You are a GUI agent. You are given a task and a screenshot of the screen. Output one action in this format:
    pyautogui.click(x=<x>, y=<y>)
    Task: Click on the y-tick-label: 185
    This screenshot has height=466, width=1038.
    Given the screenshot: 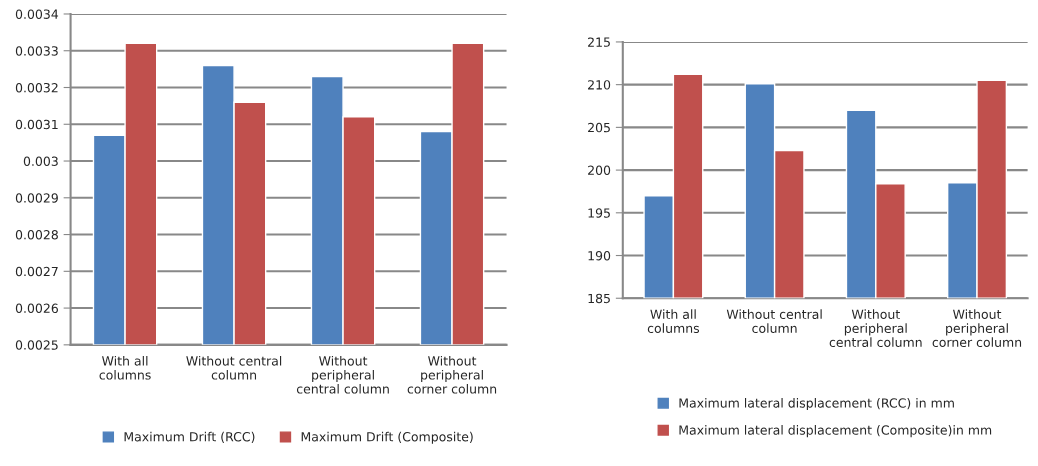 What is the action you would take?
    pyautogui.click(x=599, y=298)
    